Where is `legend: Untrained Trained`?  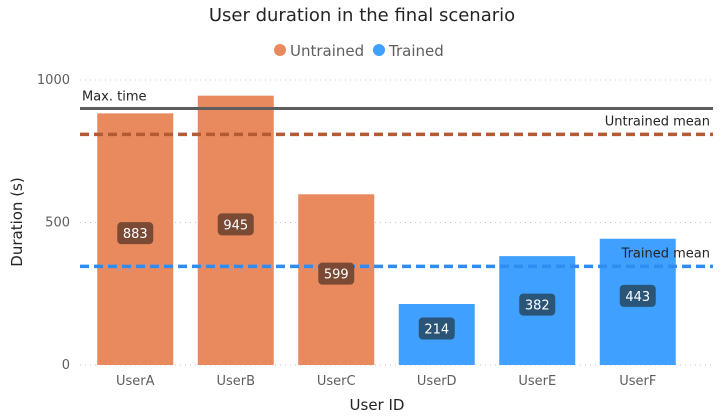
legend: Untrained Trained is located at coordinates (359, 51).